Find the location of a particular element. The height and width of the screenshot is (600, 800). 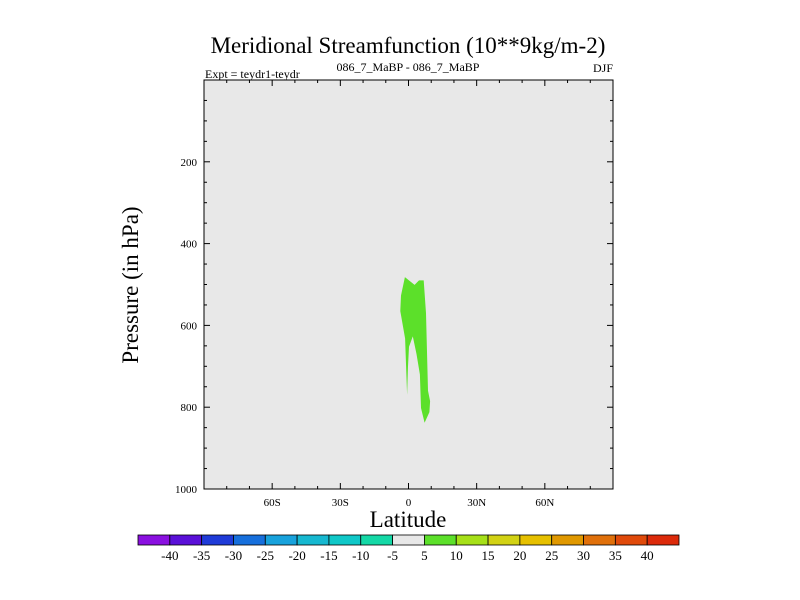

x-tick-label: 0 is located at coordinates (409, 503).